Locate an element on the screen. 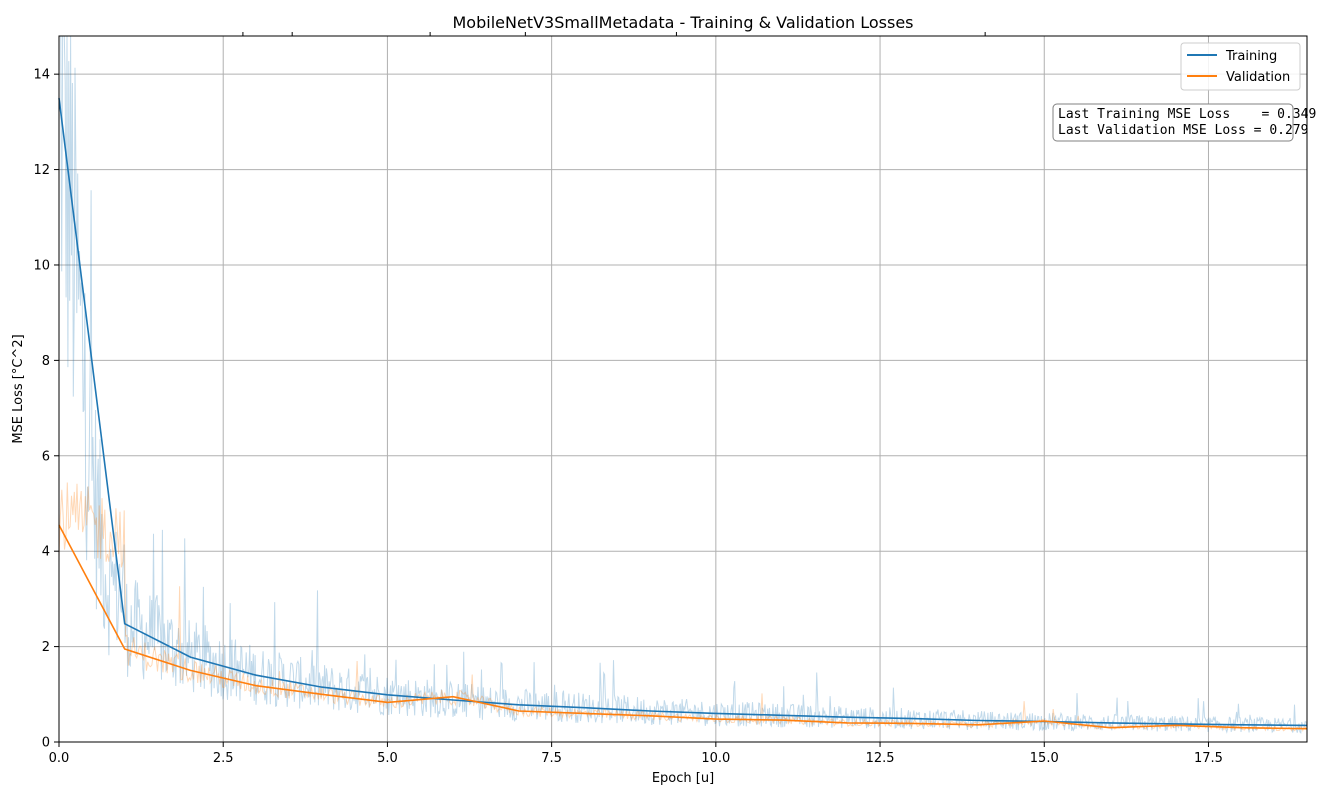 This screenshot has width=1335, height=800. y-tick-label: 2 is located at coordinates (46, 647).